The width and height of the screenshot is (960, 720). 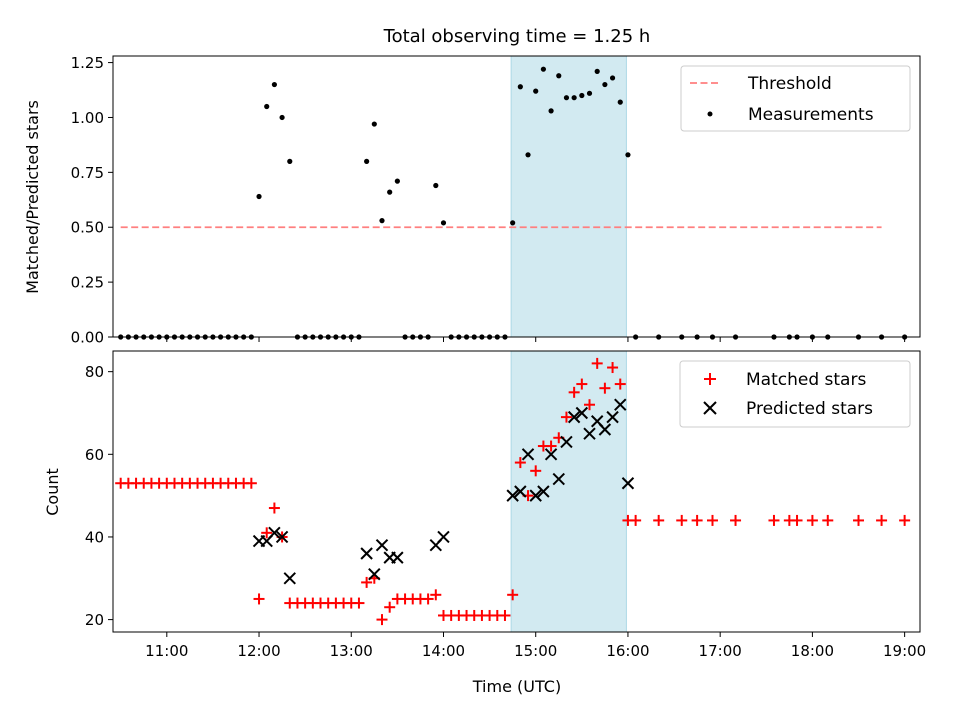 I want to click on x-tick-label: 15:00, so click(x=535, y=651).